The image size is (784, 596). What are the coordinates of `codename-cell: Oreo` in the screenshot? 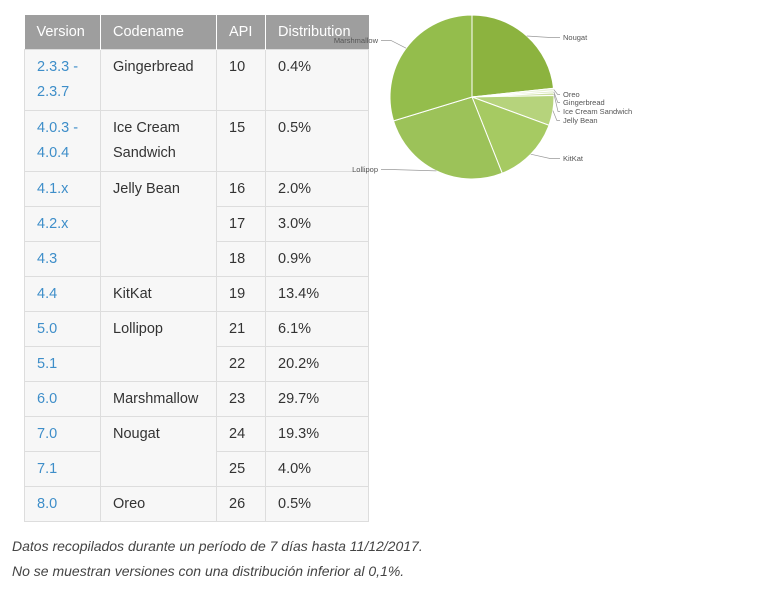 It's located at (158, 504).